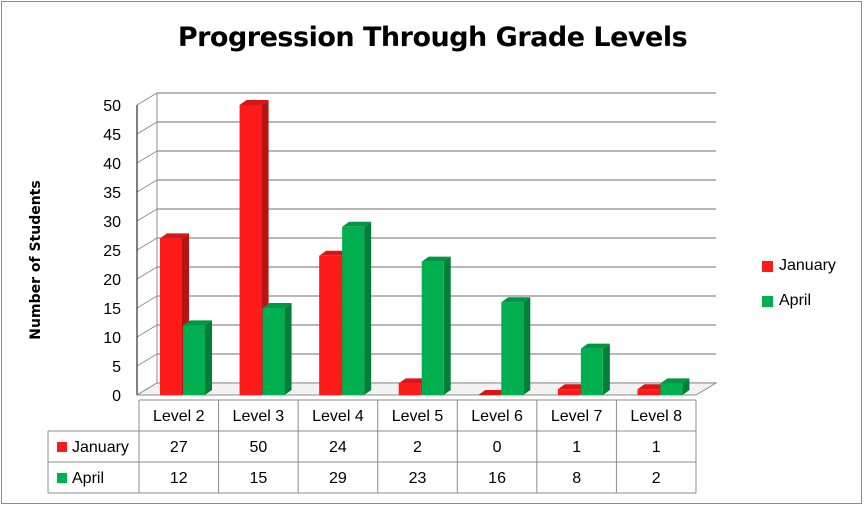  I want to click on y-tick-label-0: 0, so click(116, 396).